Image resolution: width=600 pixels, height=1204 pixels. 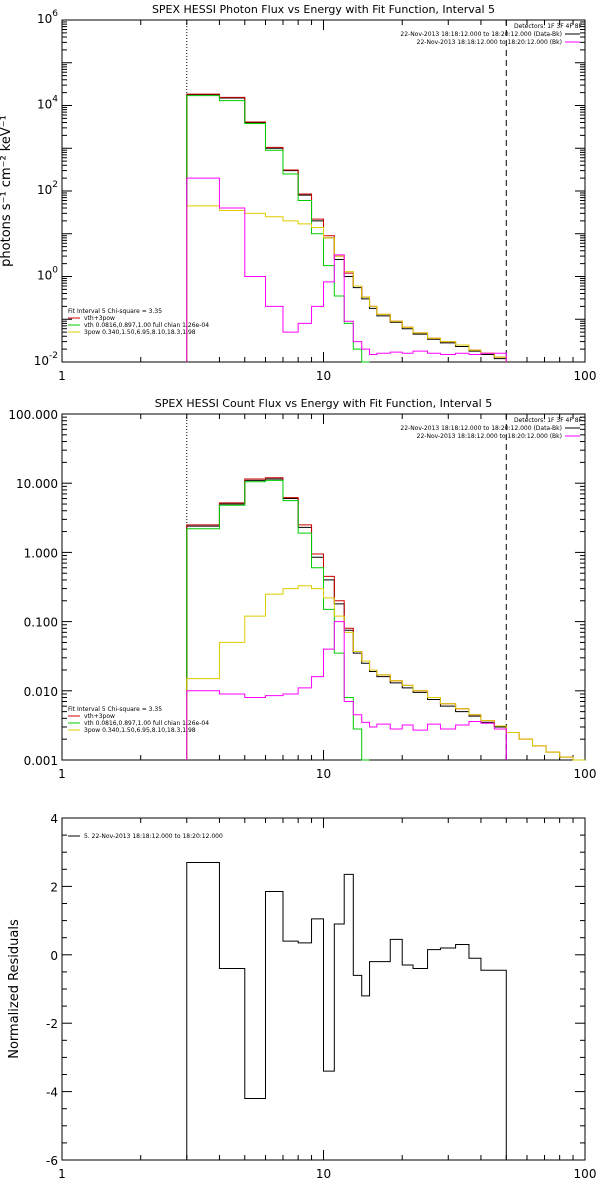 I want to click on series-2-histogram, so click(x=346, y=227).